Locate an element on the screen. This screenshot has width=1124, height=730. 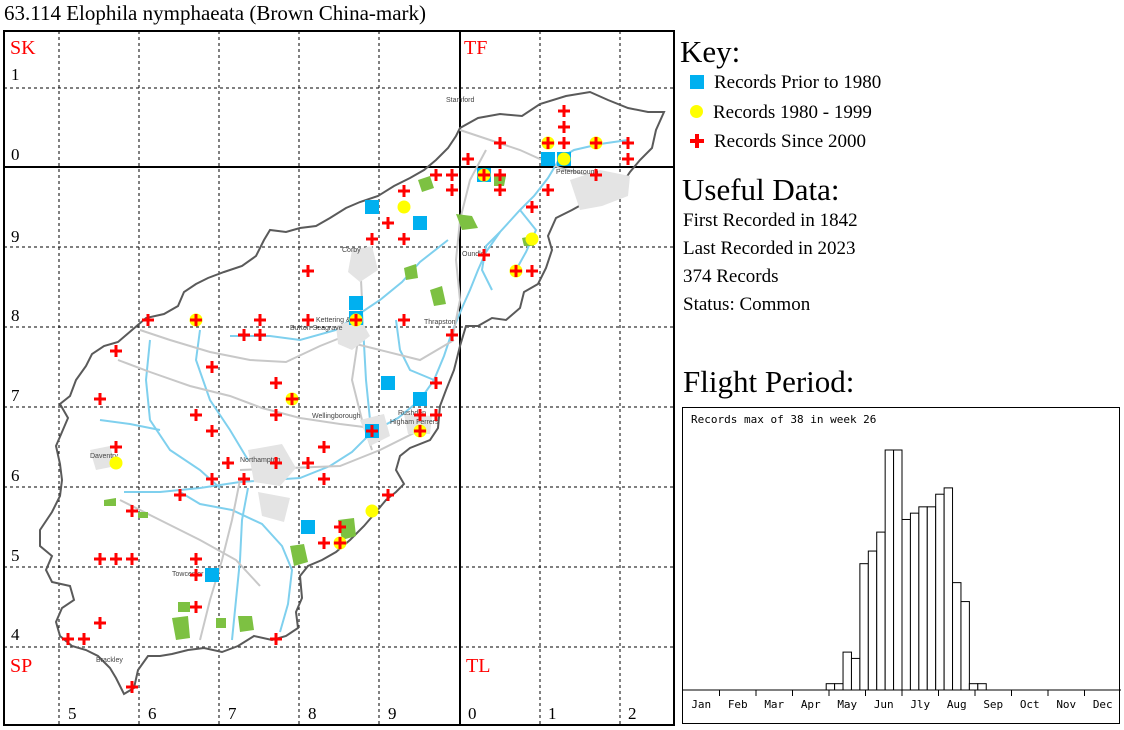
flight-period-heading: Flight Period: is located at coordinates (769, 381).